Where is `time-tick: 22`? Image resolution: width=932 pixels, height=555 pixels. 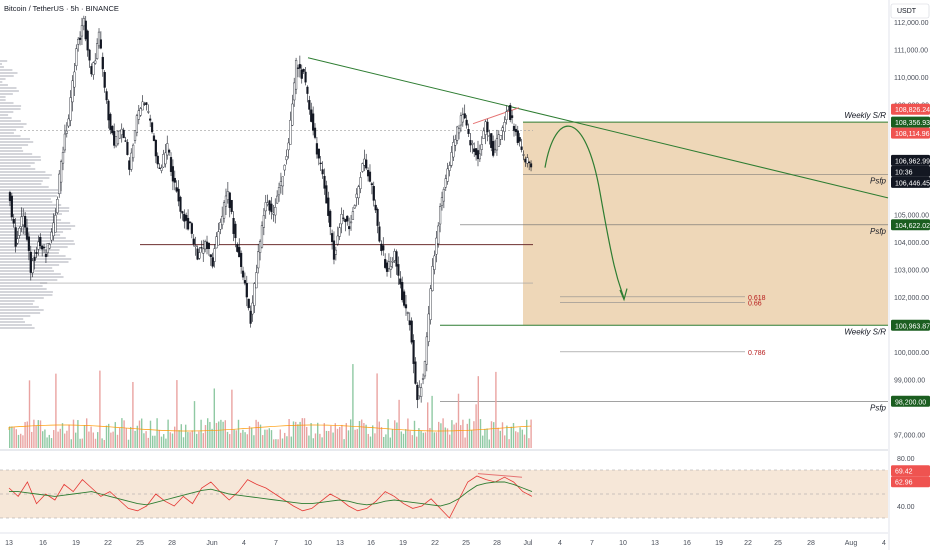
time-tick: 22 is located at coordinates (108, 543).